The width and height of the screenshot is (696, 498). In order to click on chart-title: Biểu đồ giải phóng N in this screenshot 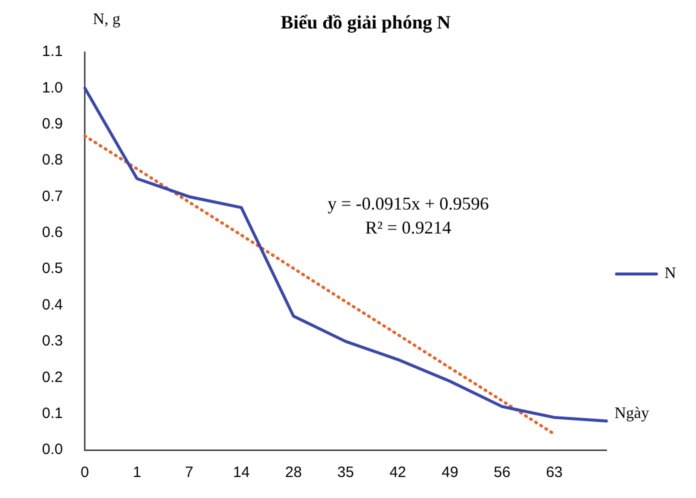, I will do `click(365, 23)`.